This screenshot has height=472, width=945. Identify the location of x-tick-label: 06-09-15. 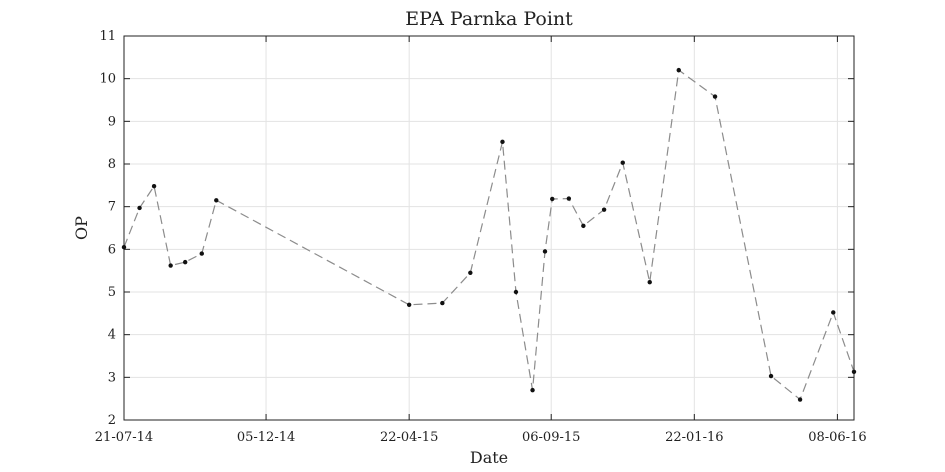
(551, 437).